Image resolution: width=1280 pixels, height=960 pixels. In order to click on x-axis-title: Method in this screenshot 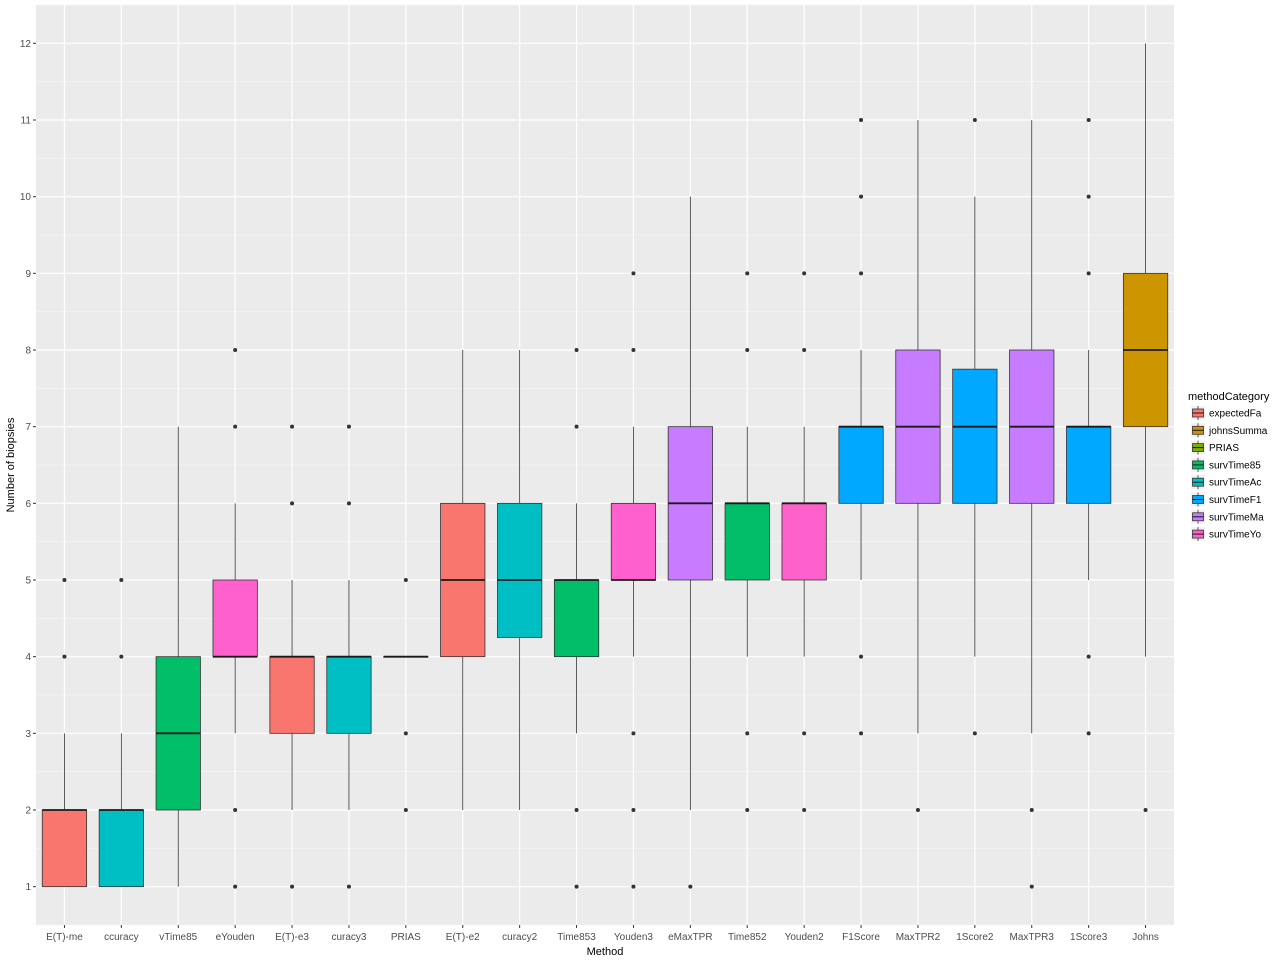, I will do `click(605, 952)`.